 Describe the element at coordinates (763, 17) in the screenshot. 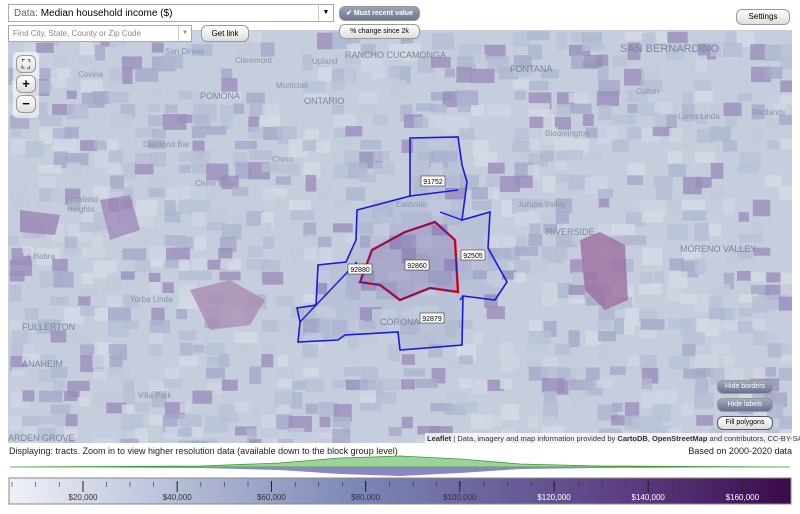

I see `settings-button: Settings` at that location.